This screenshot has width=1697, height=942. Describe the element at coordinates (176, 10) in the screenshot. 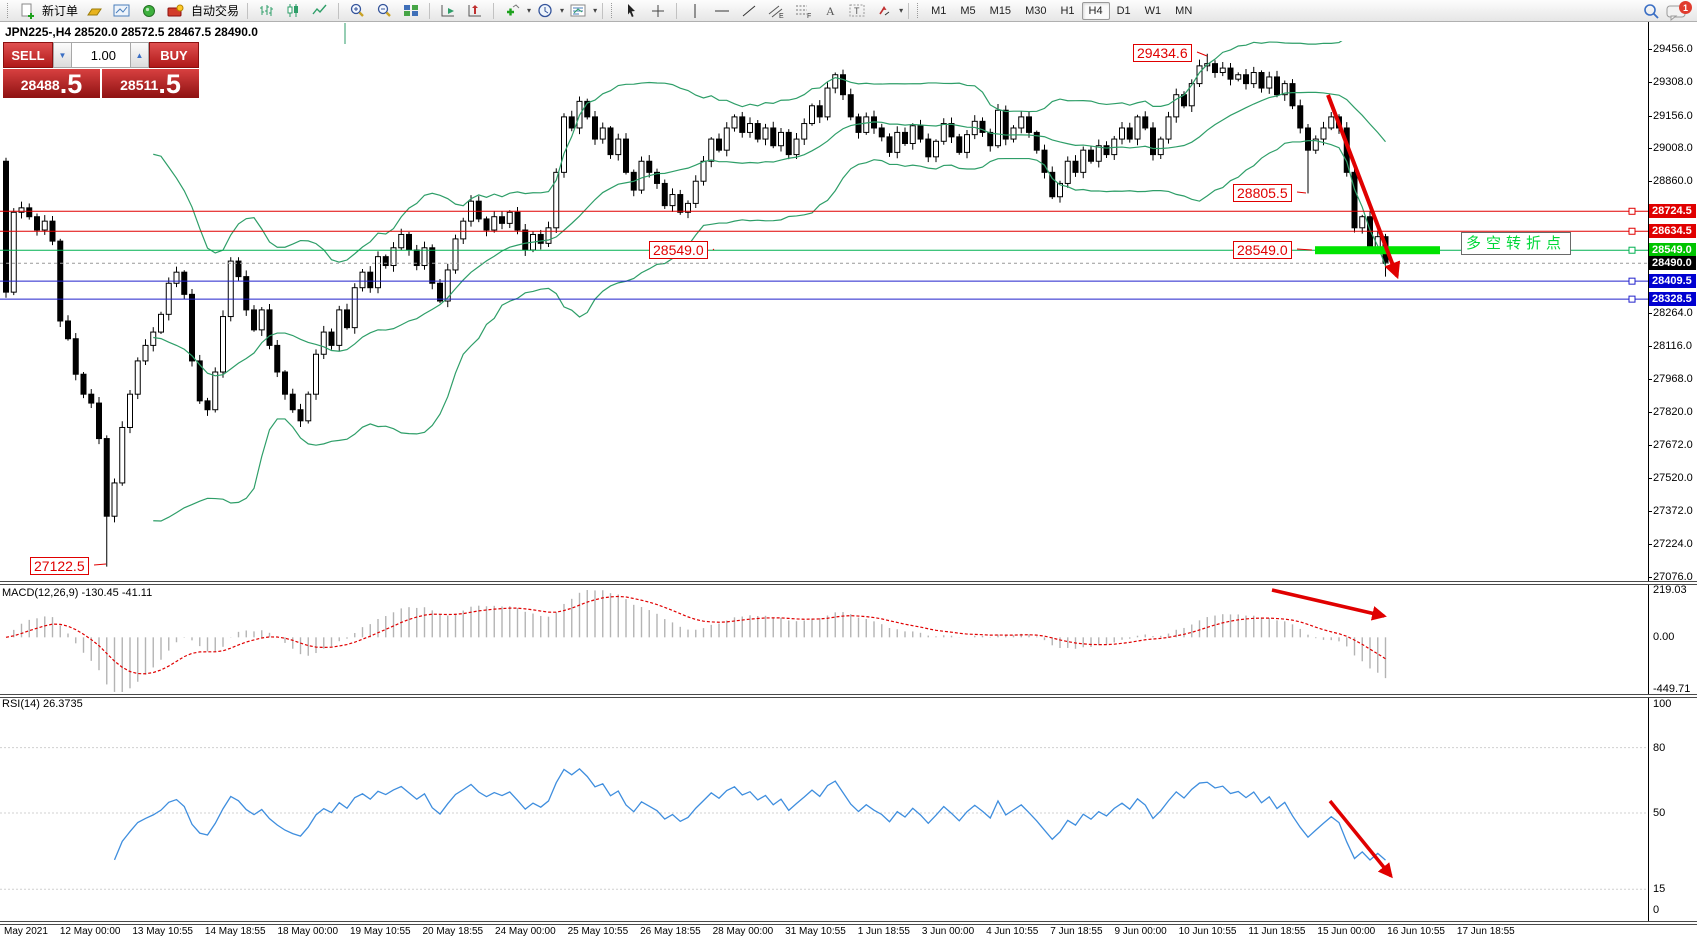

I see `autotrading-button` at that location.